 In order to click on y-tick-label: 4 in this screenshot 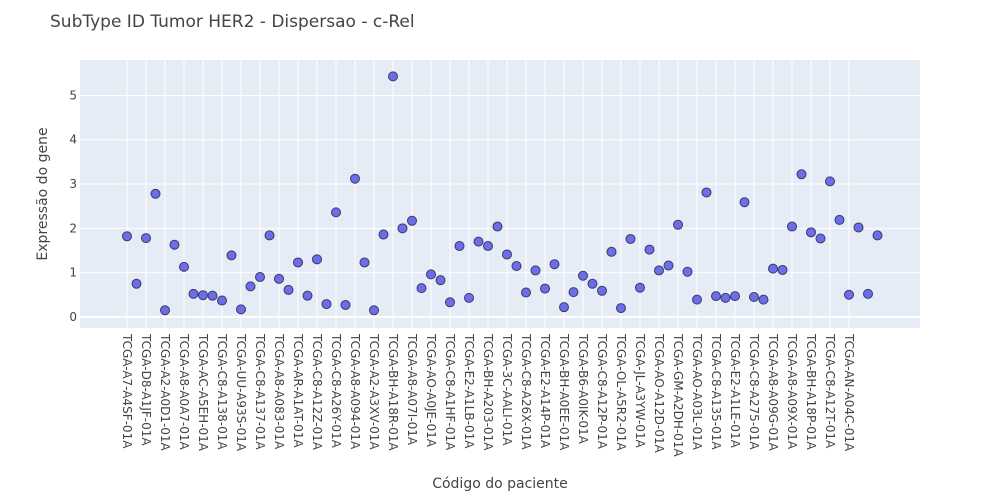, I will do `click(73, 140)`.